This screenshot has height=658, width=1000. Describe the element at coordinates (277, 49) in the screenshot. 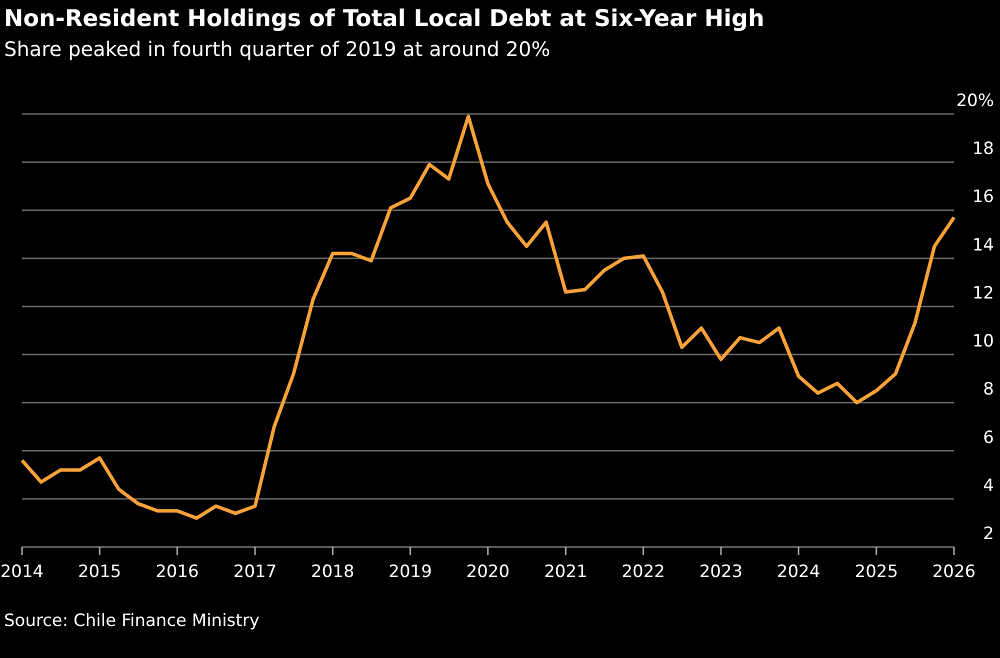

I see `chart-subtitle: Share peaked in fourth quarter of 2019 at around 20%` at that location.